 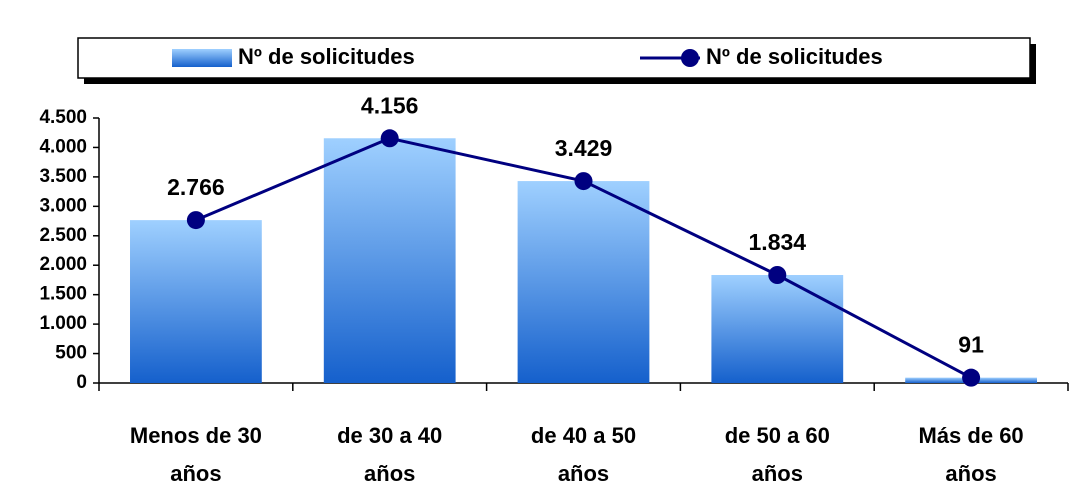 I want to click on y-tick-label: 0, so click(x=81, y=382).